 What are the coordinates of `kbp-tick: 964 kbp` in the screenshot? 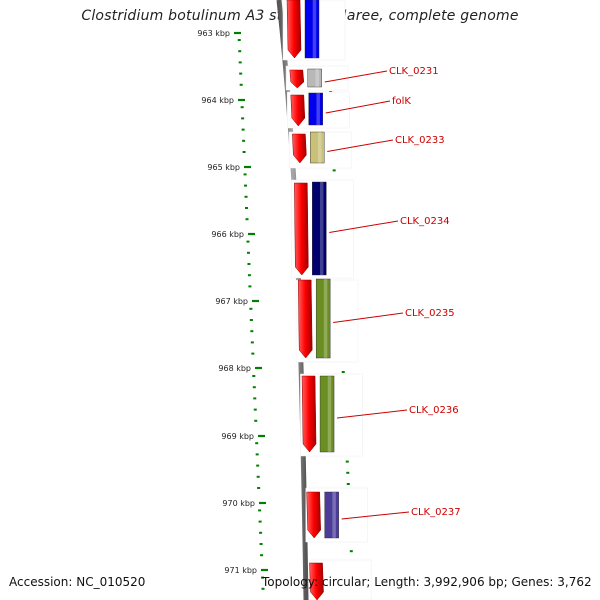 It's located at (223, 100).